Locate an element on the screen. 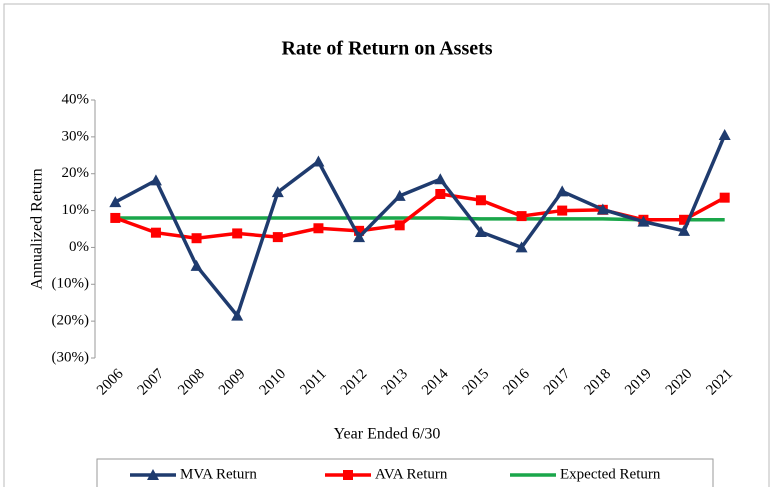 The image size is (774, 487). legend-label: MVA Return is located at coordinates (218, 474).